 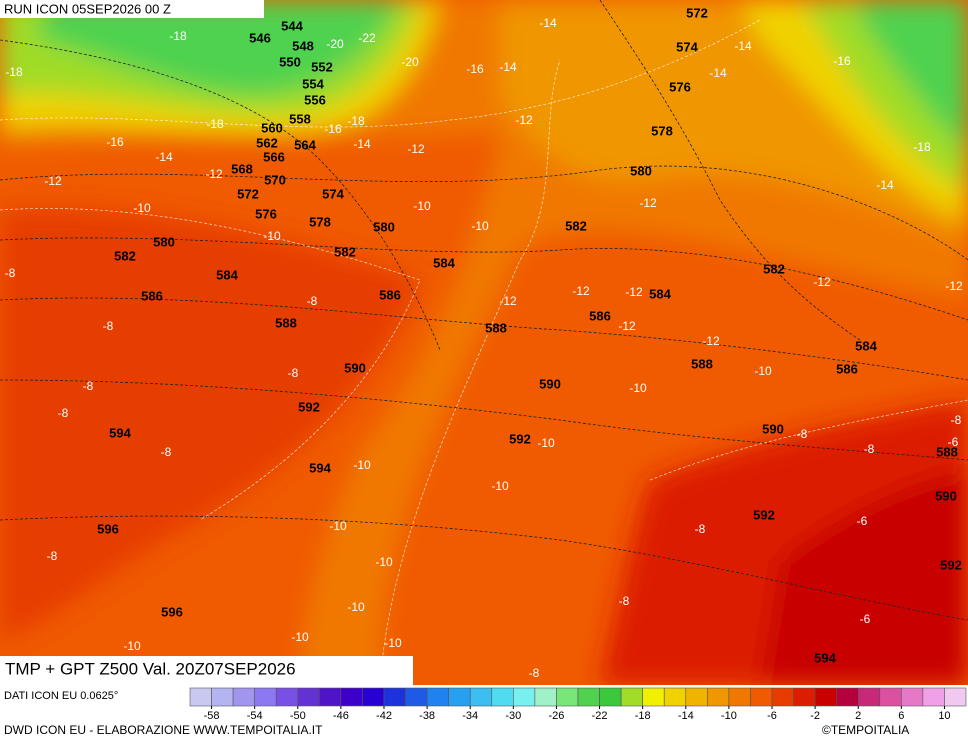 What do you see at coordinates (862, 521) in the screenshot?
I see `temperature-label: -6` at bounding box center [862, 521].